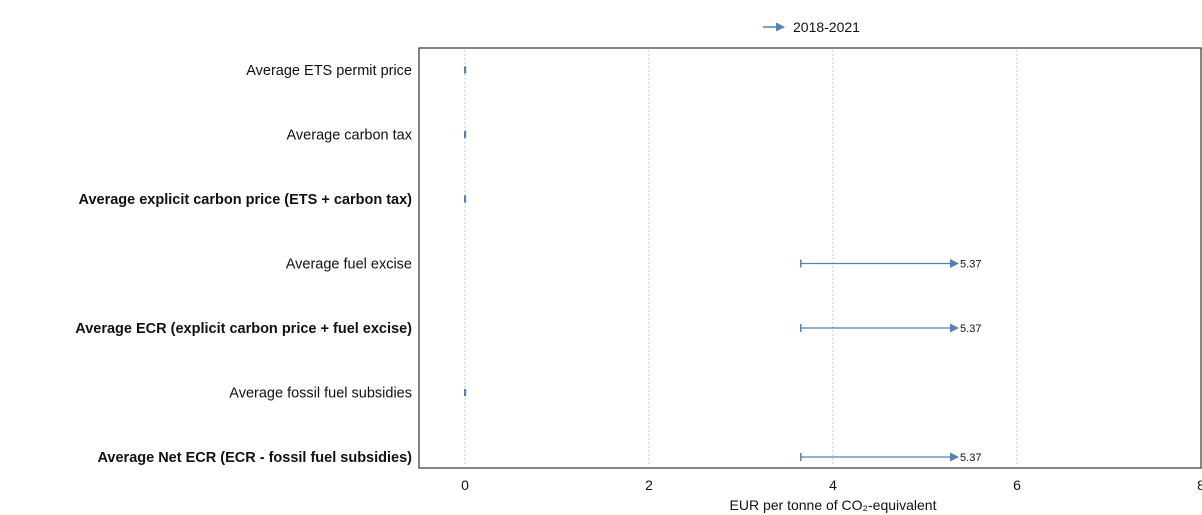 Image resolution: width=1202 pixels, height=515 pixels. I want to click on x-axis-tick-labels: 0 2 4 6 8, so click(831, 485).